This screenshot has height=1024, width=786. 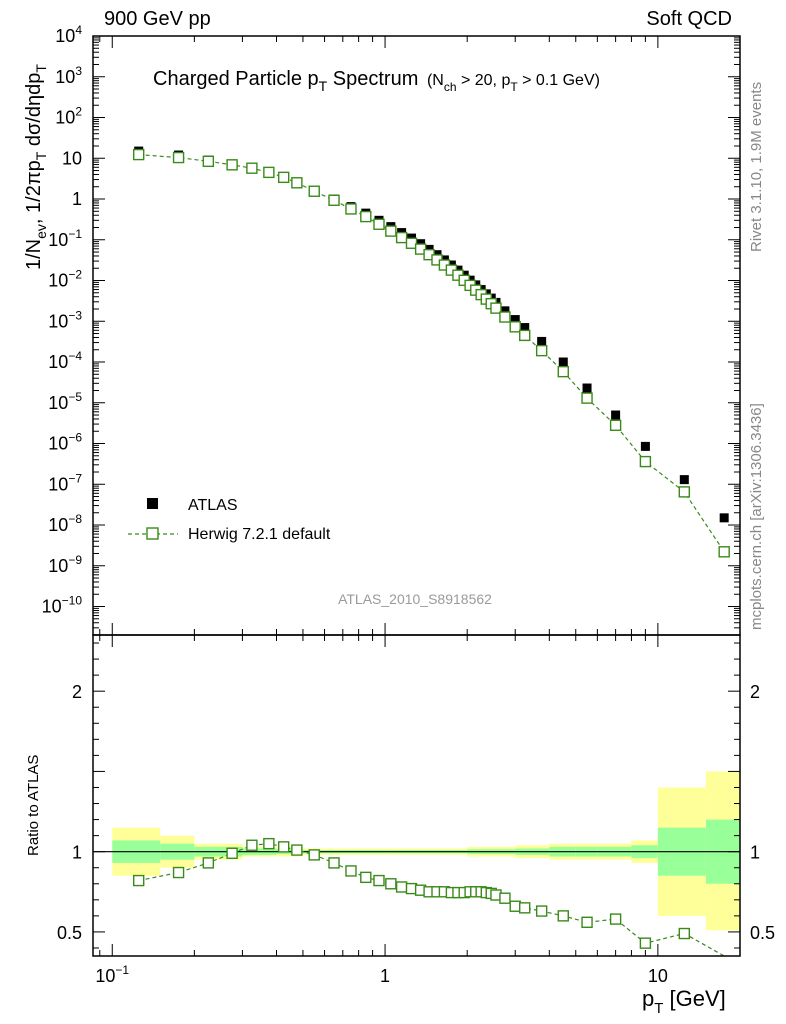 What do you see at coordinates (658, 976) in the screenshot?
I see `x-tick-label: 10` at bounding box center [658, 976].